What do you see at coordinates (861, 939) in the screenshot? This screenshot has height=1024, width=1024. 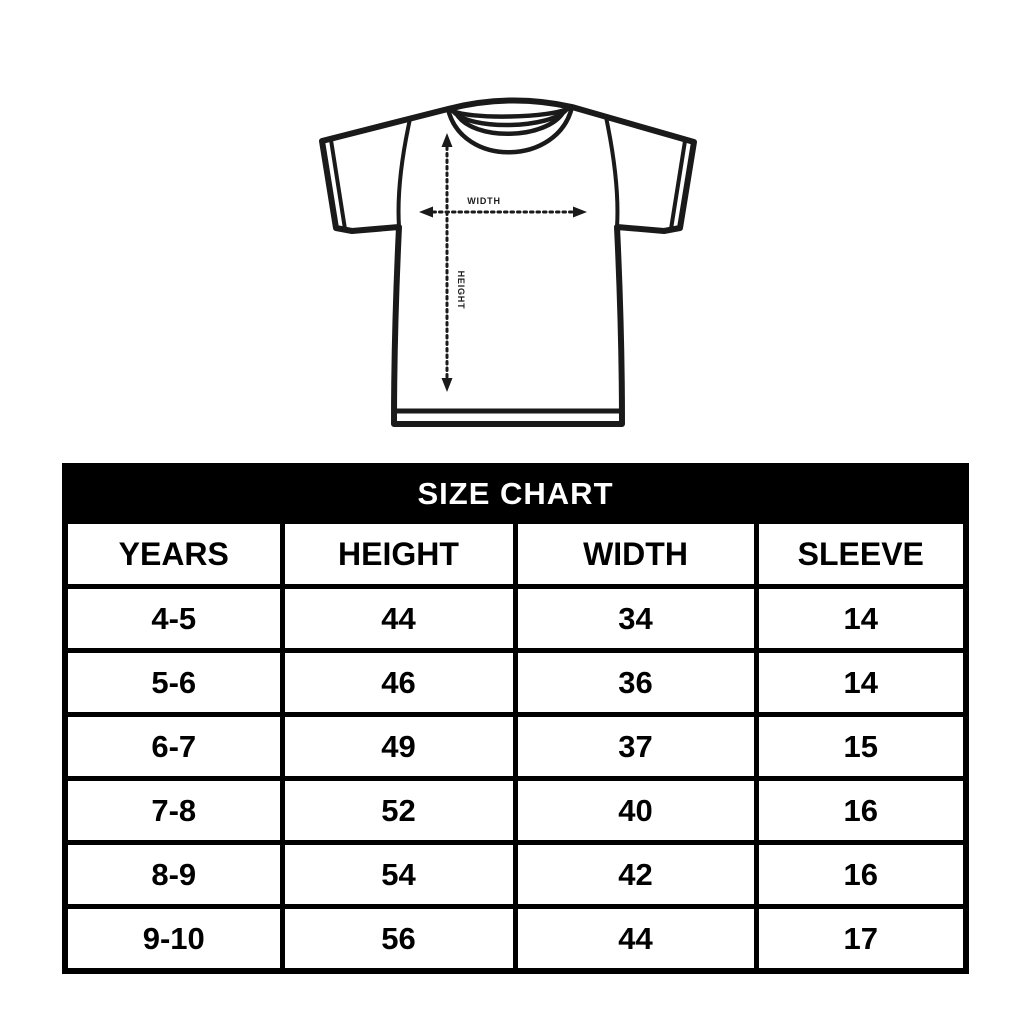 I see `cell-sleeve: 17` at bounding box center [861, 939].